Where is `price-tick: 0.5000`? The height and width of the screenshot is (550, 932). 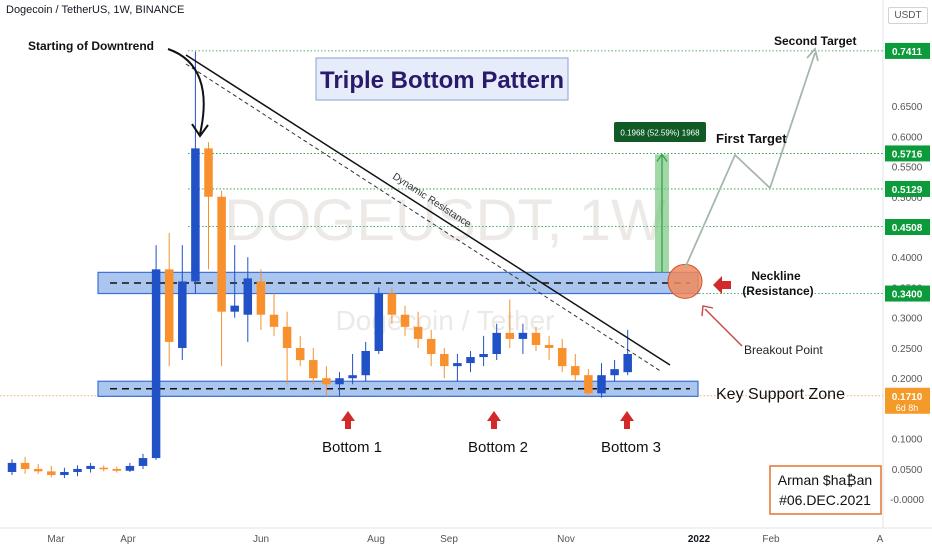 price-tick: 0.5000 is located at coordinates (907, 198).